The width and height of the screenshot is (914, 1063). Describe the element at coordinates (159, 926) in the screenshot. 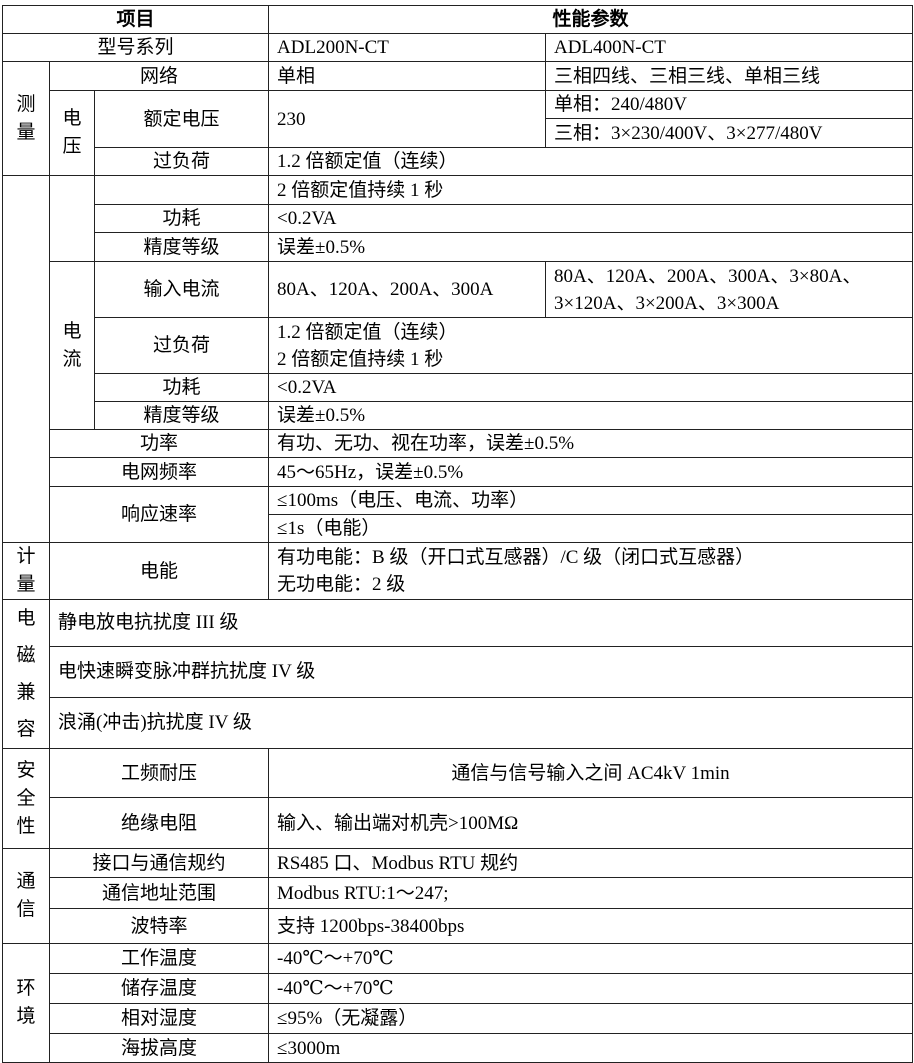

I see `row-label: 波特率` at that location.